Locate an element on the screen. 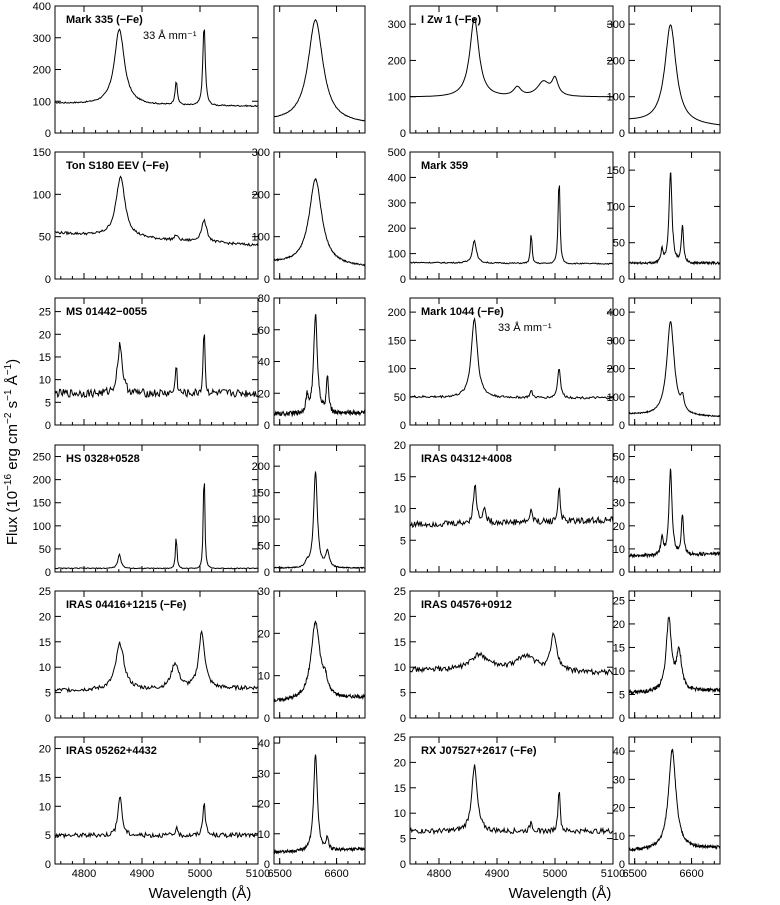 Image resolution: width=780 pixels, height=905 pixels. x-tick-label: 5000 is located at coordinates (200, 874).